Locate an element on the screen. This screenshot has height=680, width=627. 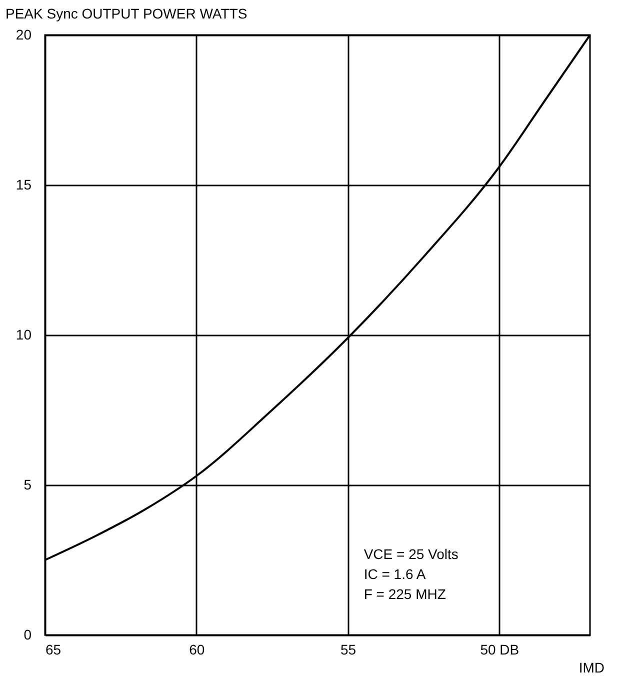
y-tick-label: 20 is located at coordinates (24, 34).